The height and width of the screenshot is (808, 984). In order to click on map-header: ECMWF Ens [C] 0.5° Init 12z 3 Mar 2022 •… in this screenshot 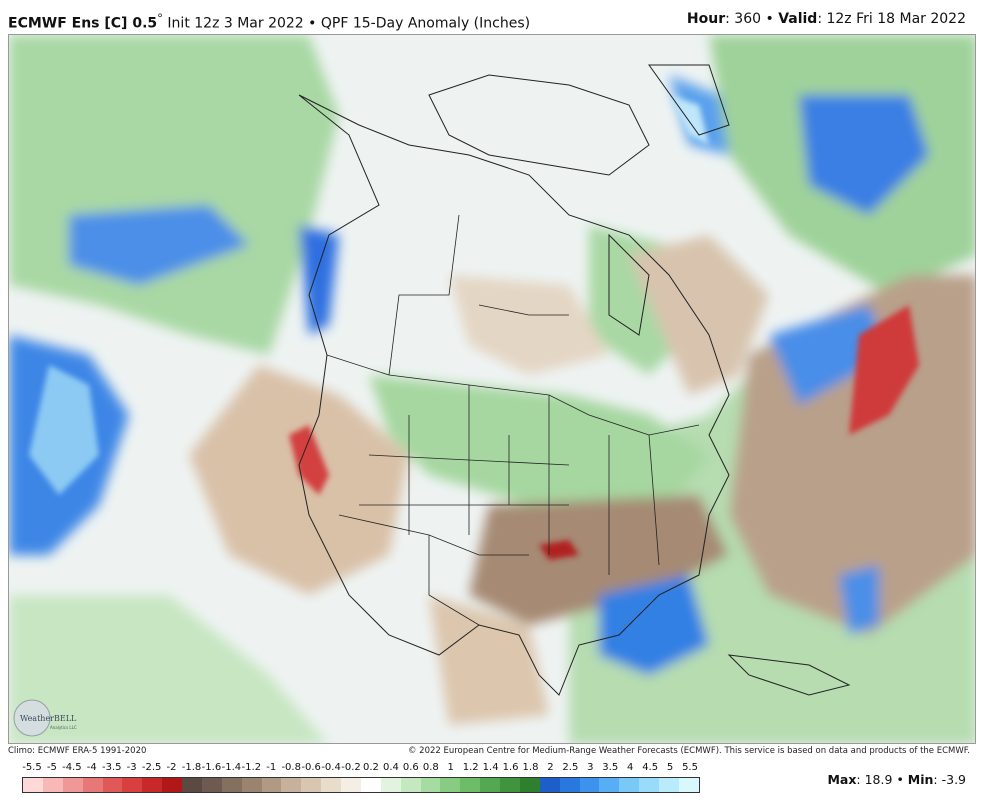, I will do `click(492, 17)`.